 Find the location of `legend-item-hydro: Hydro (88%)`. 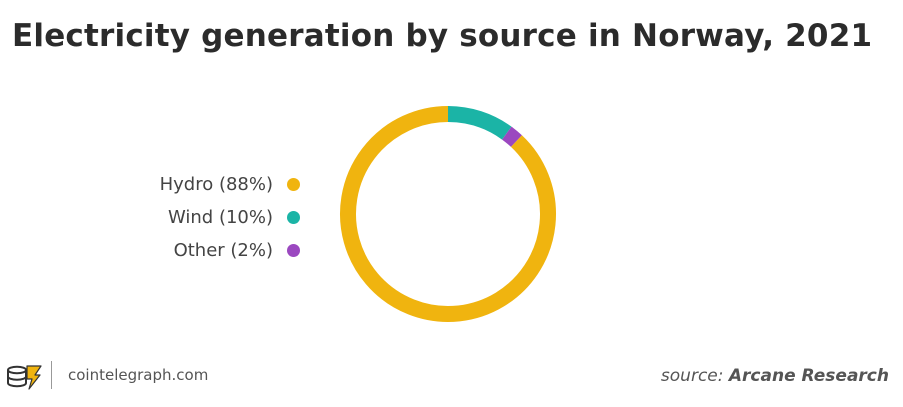

legend-item-hydro: Hydro (88%) is located at coordinates (210, 184).